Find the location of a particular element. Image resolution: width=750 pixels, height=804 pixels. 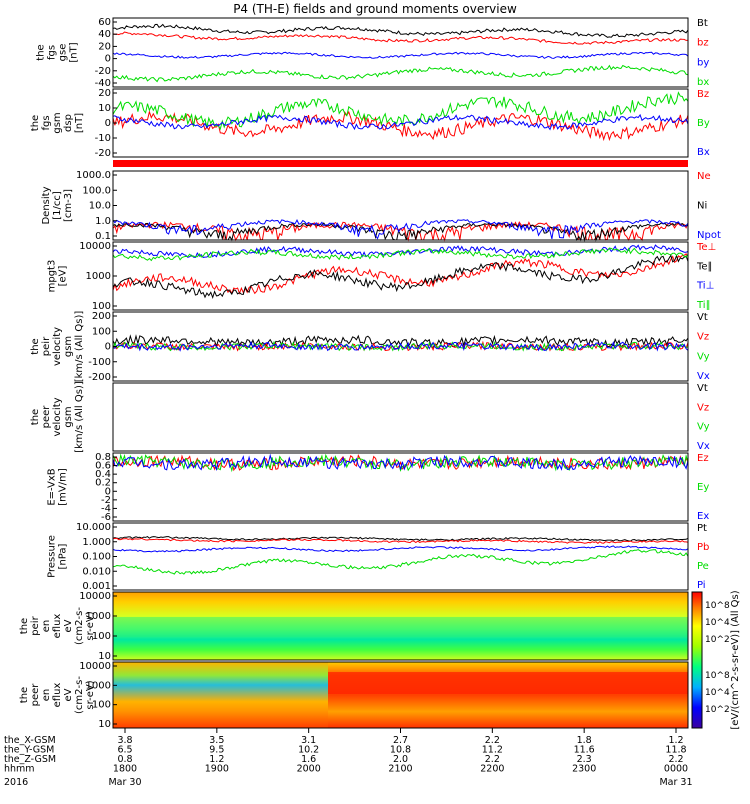

y-axis-label: [cm-3] is located at coordinates (68, 205).